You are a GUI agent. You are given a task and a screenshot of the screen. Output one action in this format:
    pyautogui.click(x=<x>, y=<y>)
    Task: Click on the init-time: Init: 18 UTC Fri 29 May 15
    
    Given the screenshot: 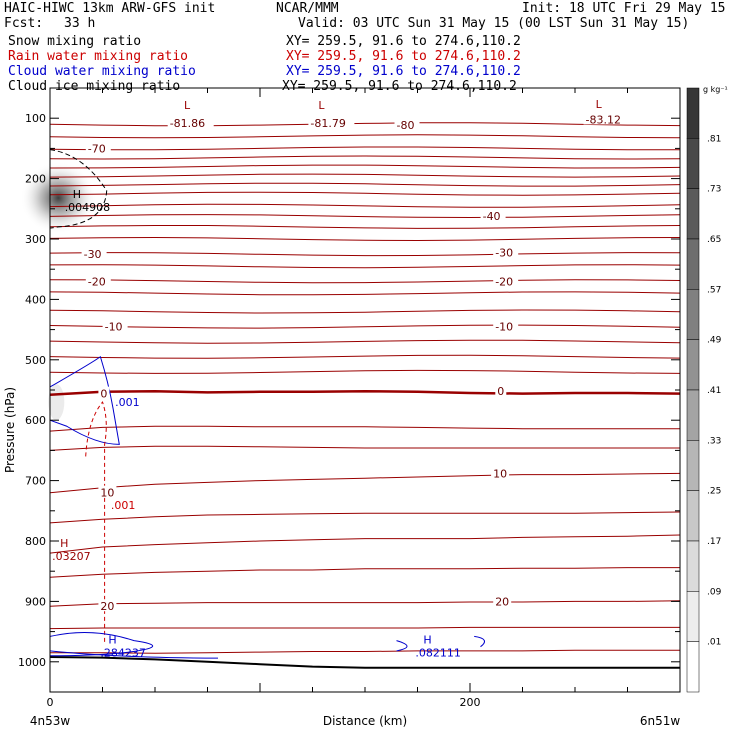 What is the action you would take?
    pyautogui.click(x=624, y=8)
    